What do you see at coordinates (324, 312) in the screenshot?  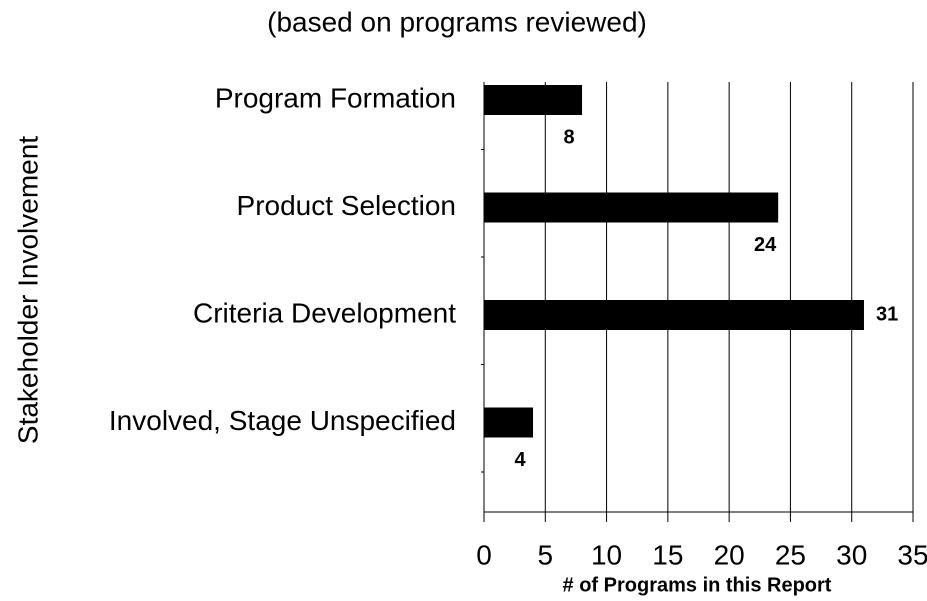 I see `y-tick-label: Criteria Development` at bounding box center [324, 312].